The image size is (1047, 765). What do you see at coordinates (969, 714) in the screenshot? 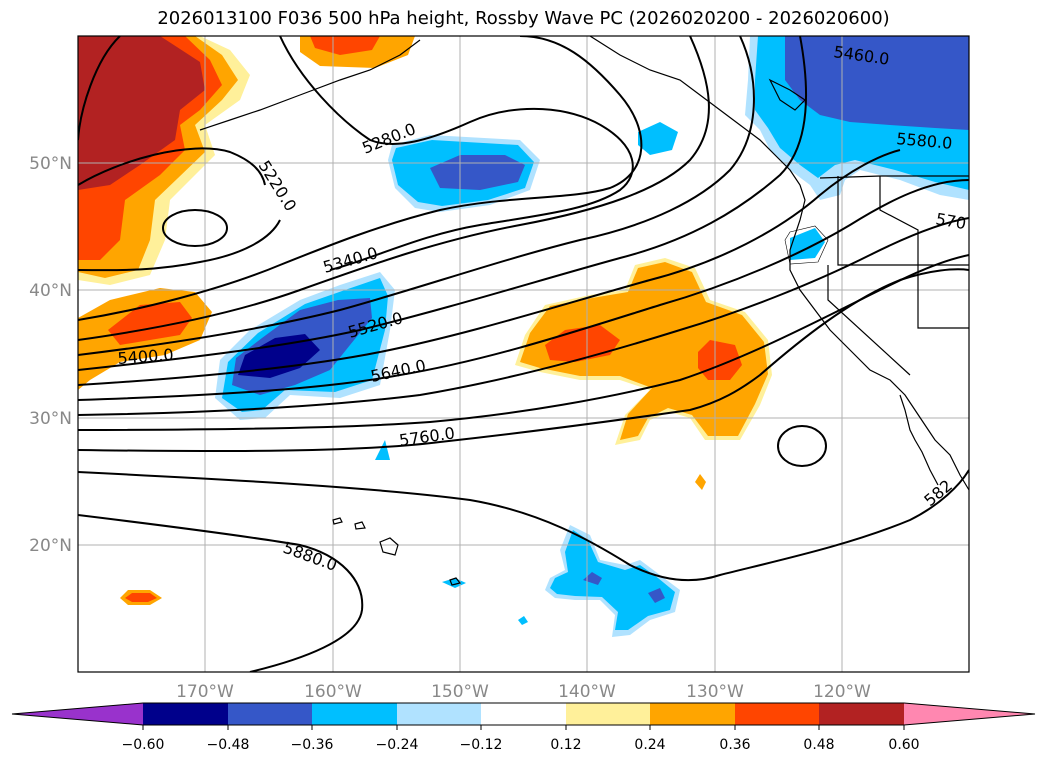
I see `colorbar-extend-right` at bounding box center [969, 714].